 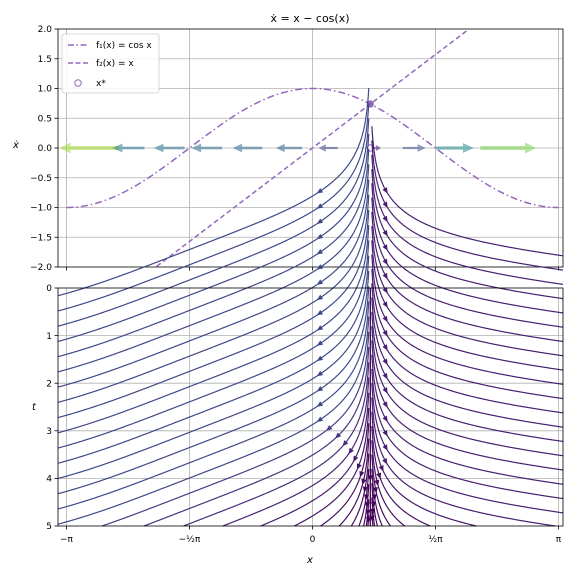 I want to click on legend-label-x: f₂(x) = x, so click(x=115, y=64).